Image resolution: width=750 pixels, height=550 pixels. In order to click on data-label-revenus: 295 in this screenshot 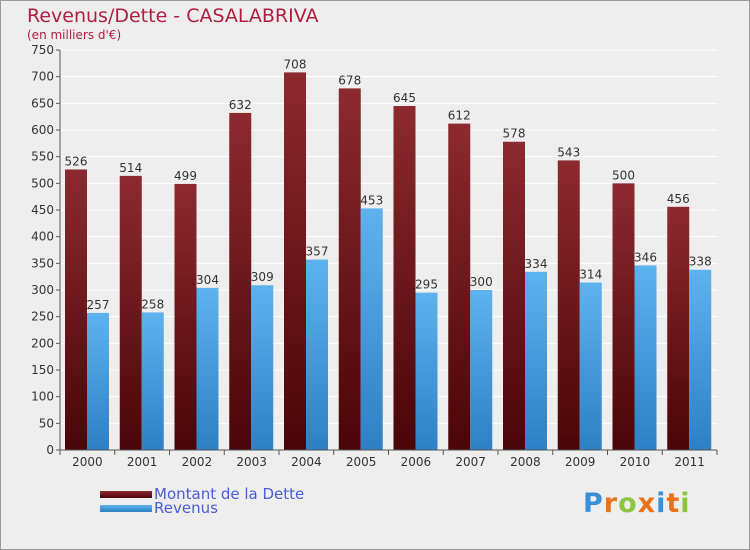, I will do `click(426, 285)`.